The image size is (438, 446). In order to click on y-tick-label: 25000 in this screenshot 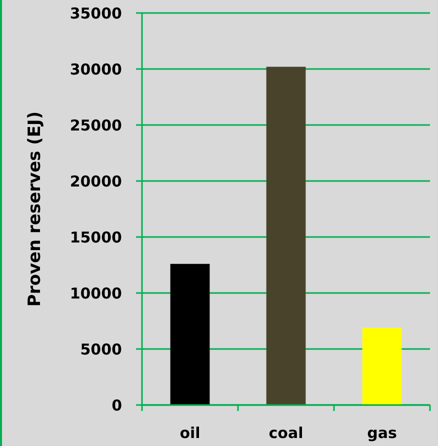, I will do `click(96, 125)`.